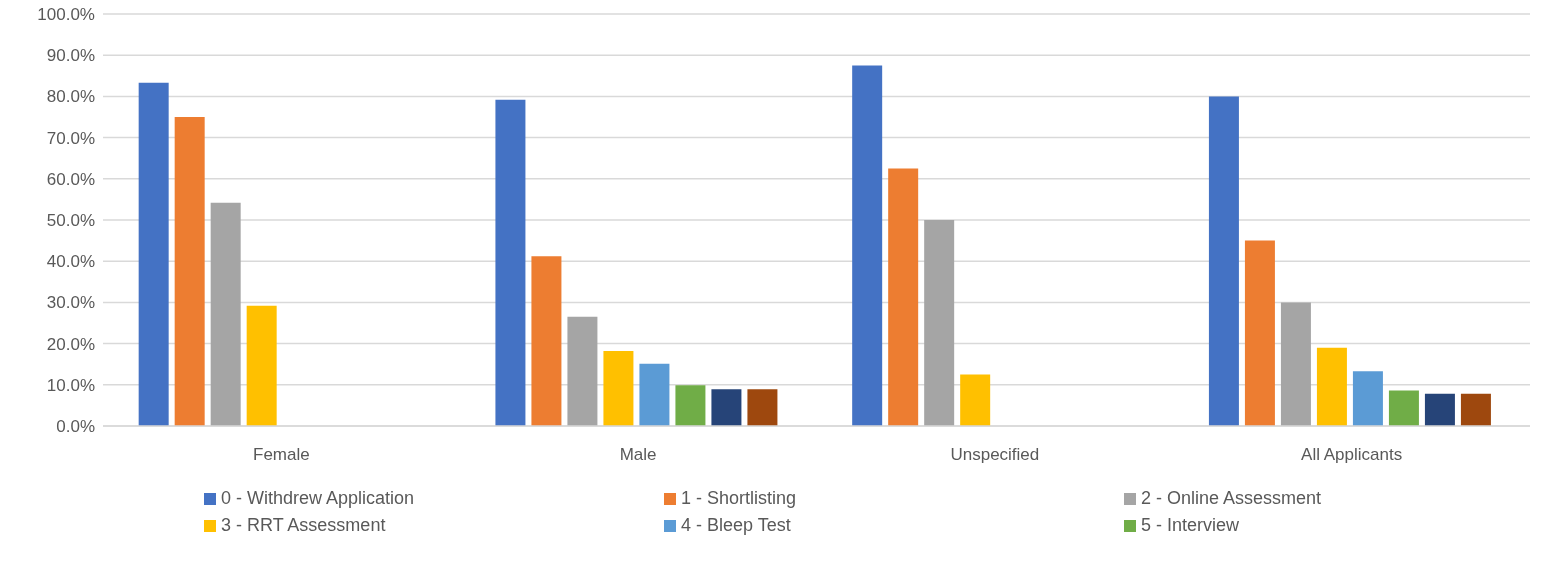 The width and height of the screenshot is (1544, 570). Describe the element at coordinates (995, 455) in the screenshot. I see `x-tick-label: Unspecified` at that location.